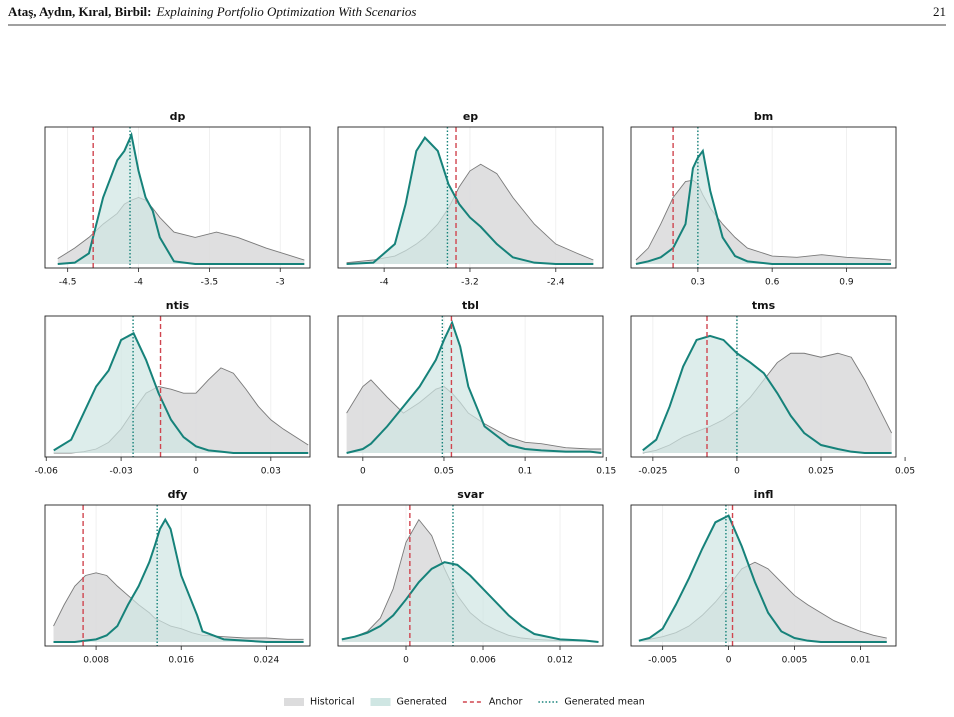  Describe the element at coordinates (210, 283) in the screenshot. I see `x-tick-label: -3.5` at that location.